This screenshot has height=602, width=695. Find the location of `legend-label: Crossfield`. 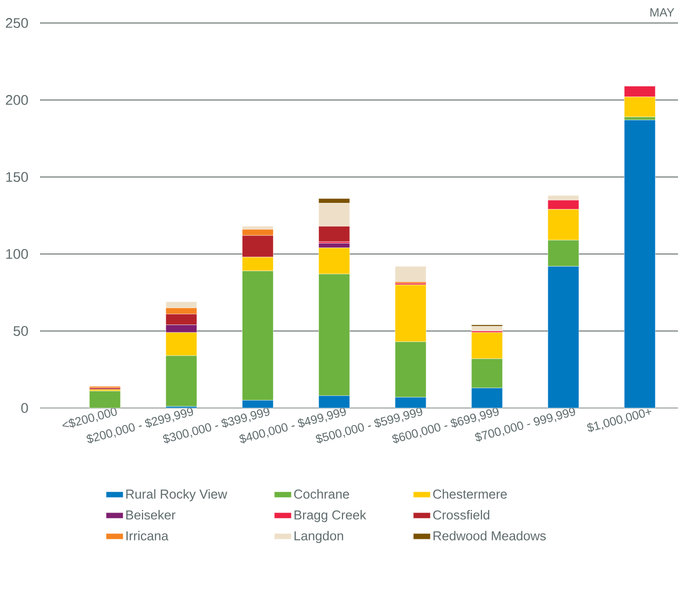

legend-label: Crossfield is located at coordinates (461, 515).